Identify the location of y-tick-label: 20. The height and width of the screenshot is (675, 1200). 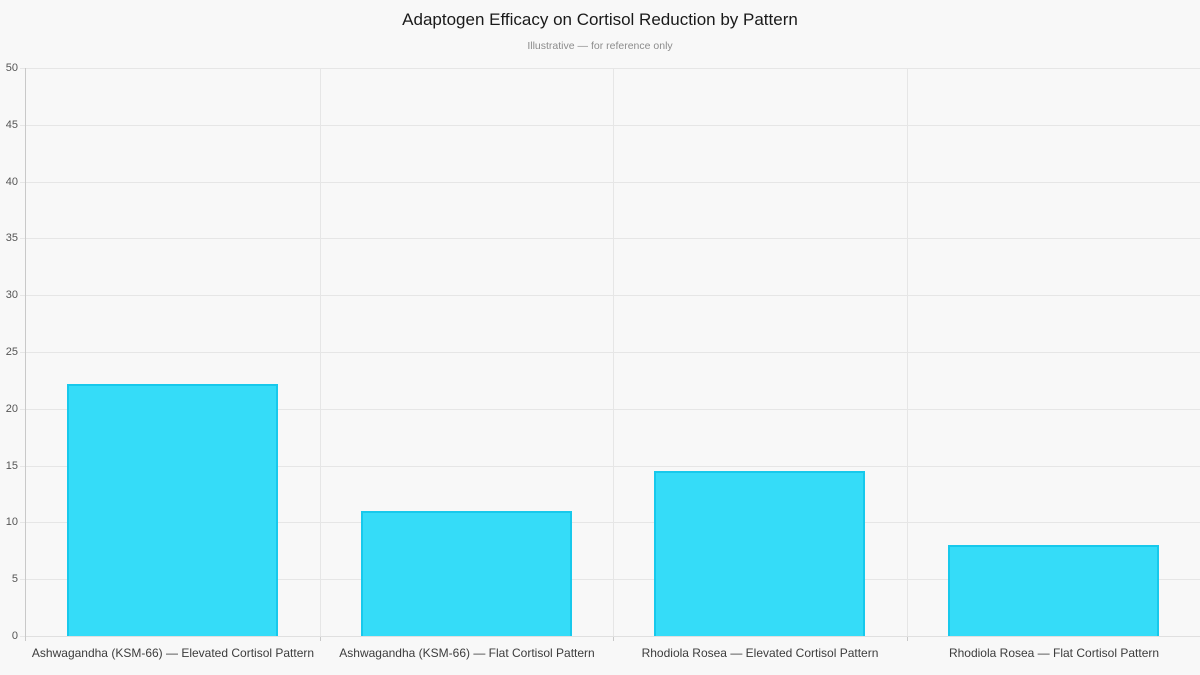
(11, 409).